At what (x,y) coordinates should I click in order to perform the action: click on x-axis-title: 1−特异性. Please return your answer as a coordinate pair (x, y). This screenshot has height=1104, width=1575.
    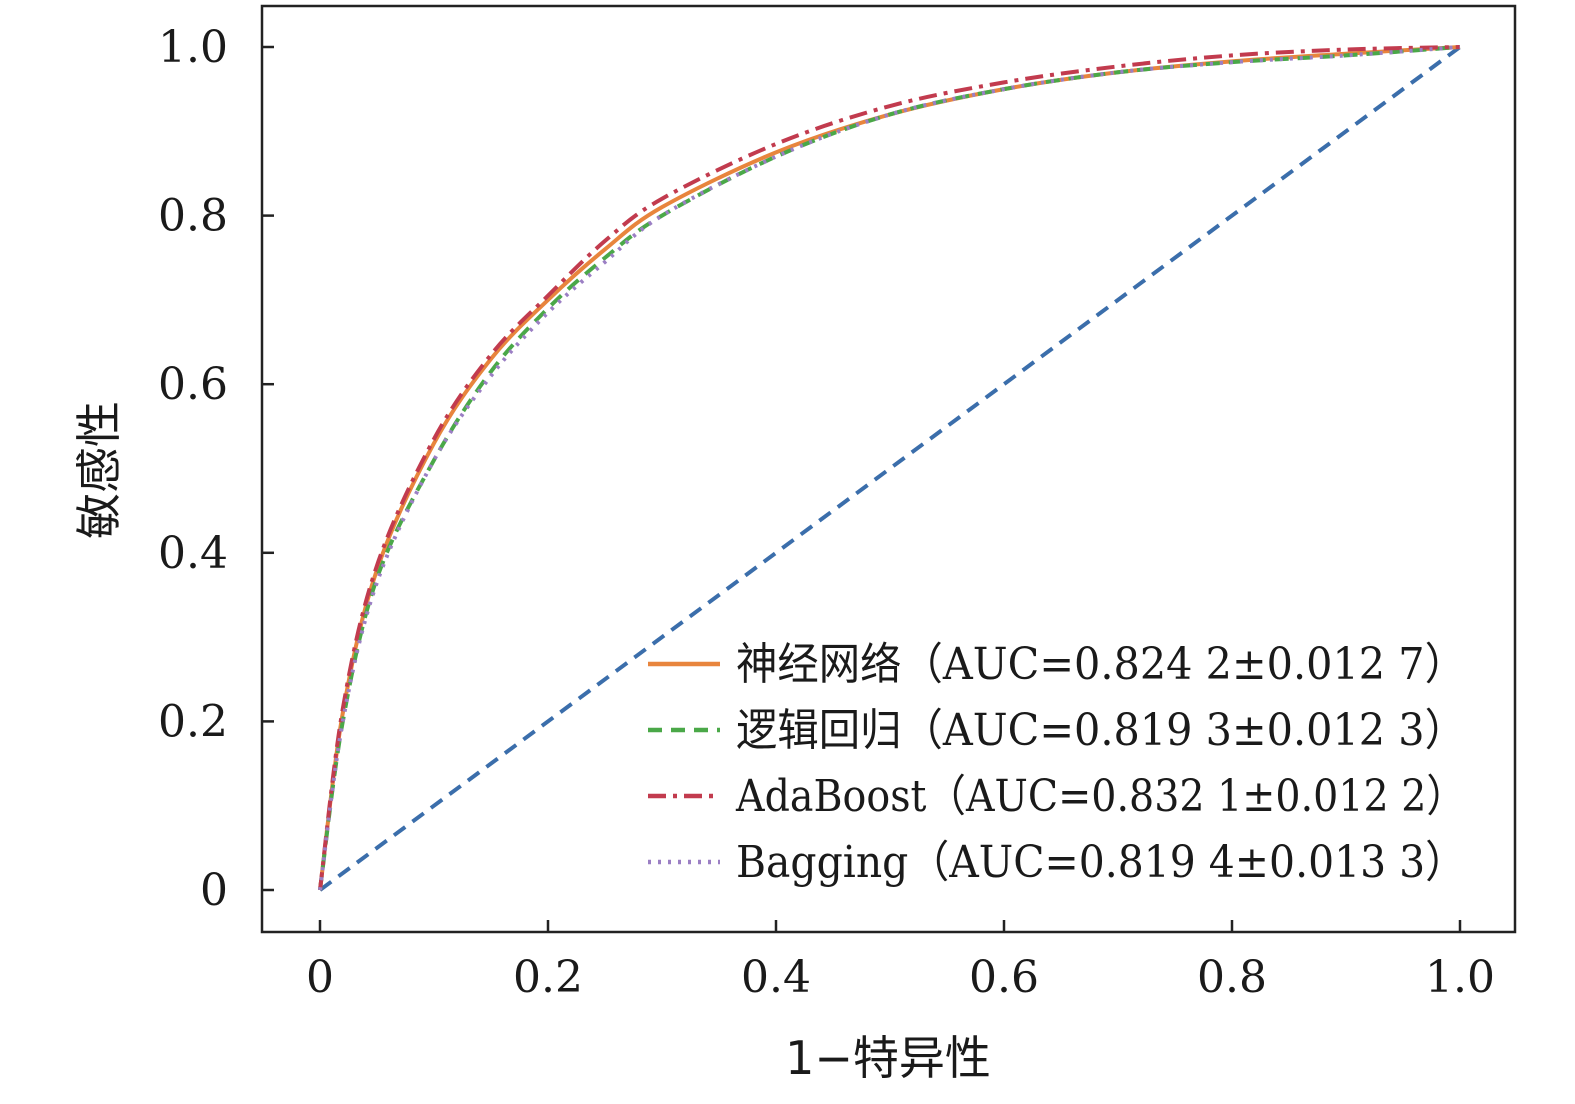
    Looking at the image, I should click on (888, 1058).